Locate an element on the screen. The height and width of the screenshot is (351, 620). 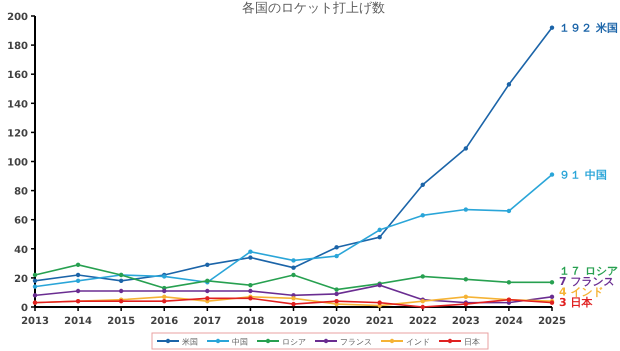
text: 3 日本 is located at coordinates (576, 302).